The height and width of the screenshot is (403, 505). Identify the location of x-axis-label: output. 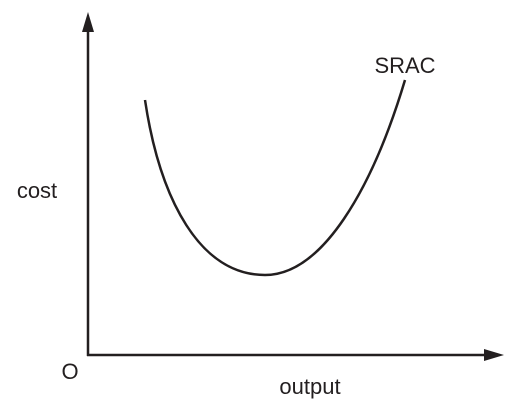
(309, 386).